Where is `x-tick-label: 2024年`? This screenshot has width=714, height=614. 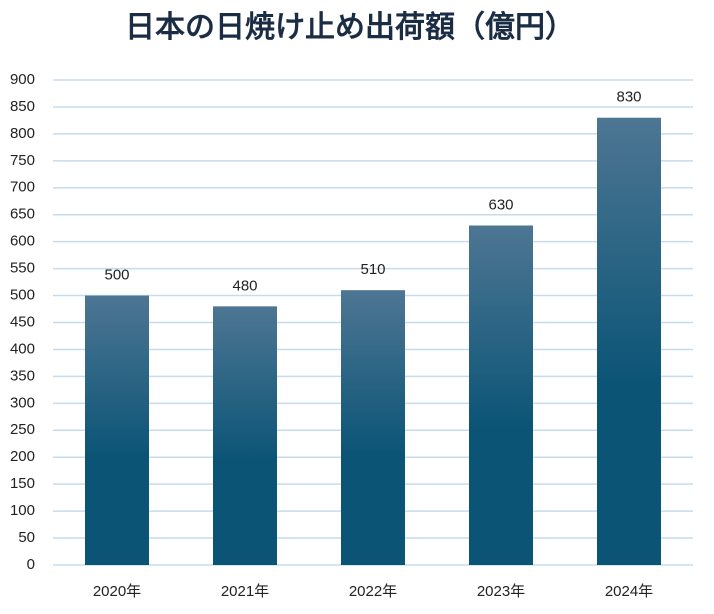
x-tick-label: 2024年 is located at coordinates (629, 591).